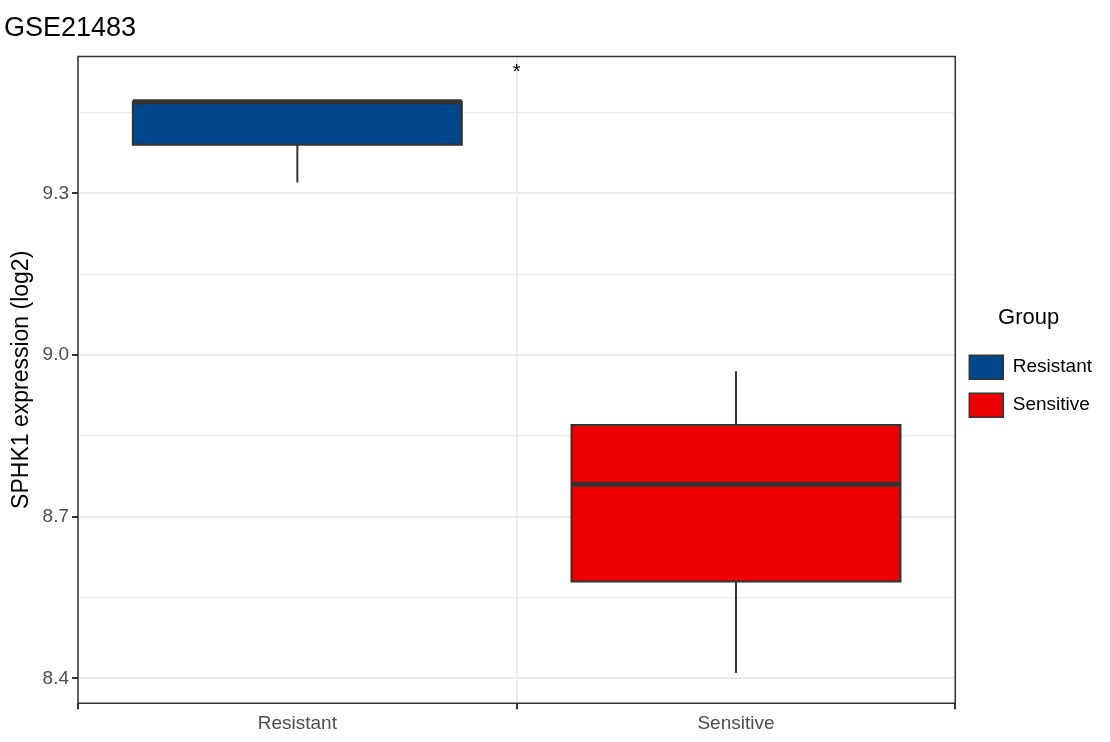  What do you see at coordinates (1051, 404) in the screenshot?
I see `legend-label: Sensitive` at bounding box center [1051, 404].